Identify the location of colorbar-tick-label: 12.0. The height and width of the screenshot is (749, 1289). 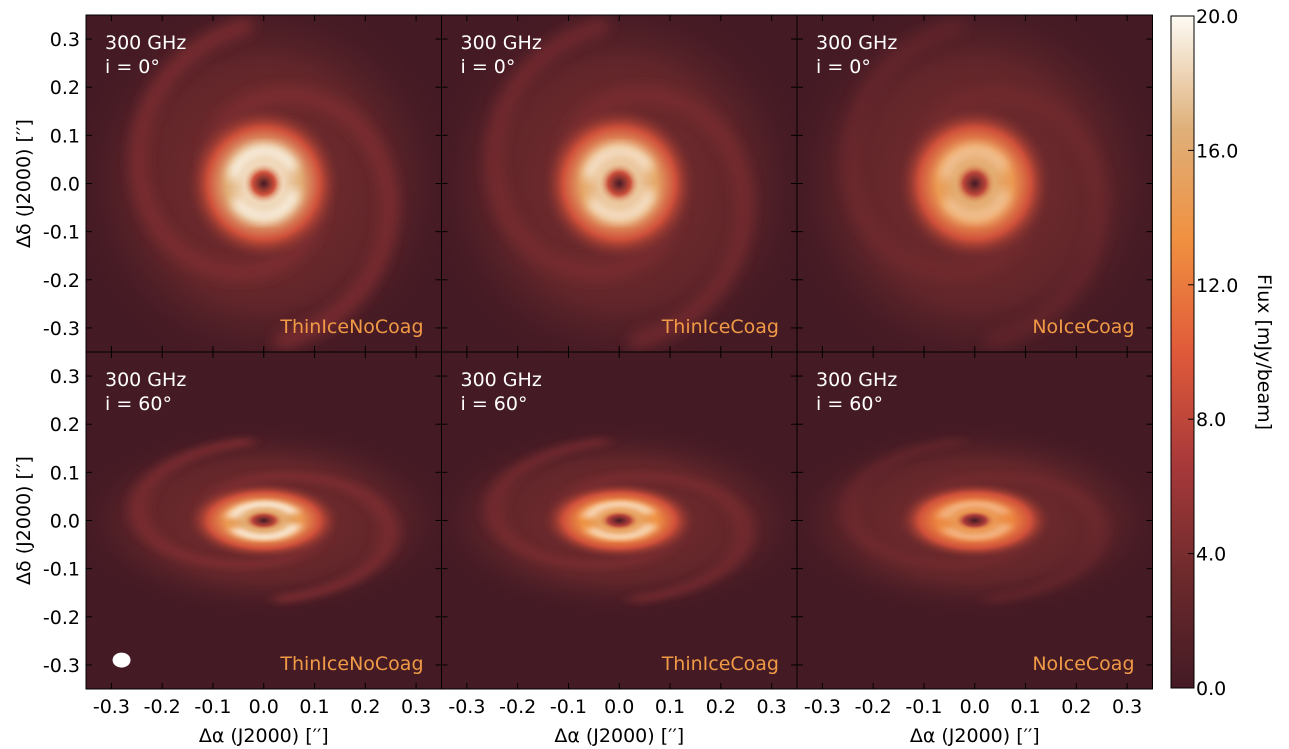
(1217, 286).